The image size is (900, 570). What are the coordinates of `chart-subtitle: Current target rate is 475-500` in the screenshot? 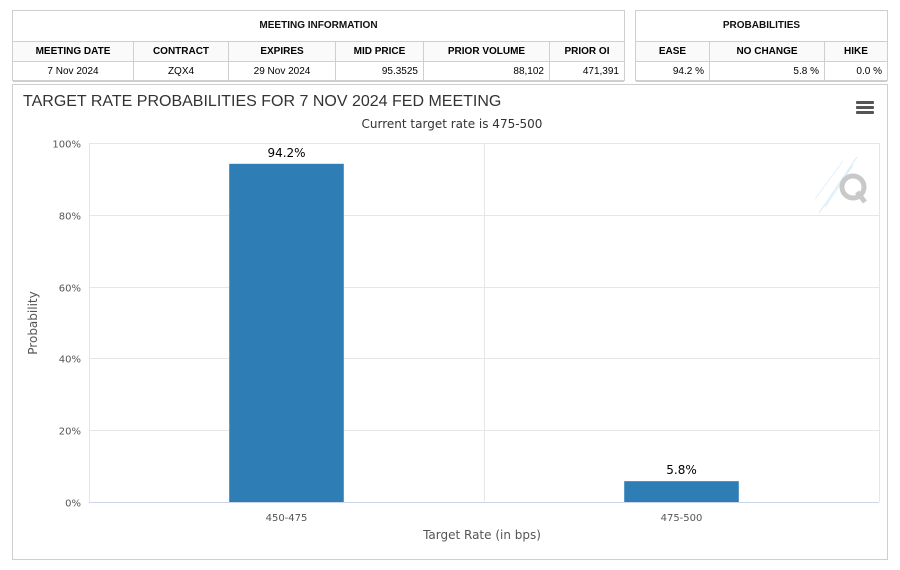 It's located at (452, 124).